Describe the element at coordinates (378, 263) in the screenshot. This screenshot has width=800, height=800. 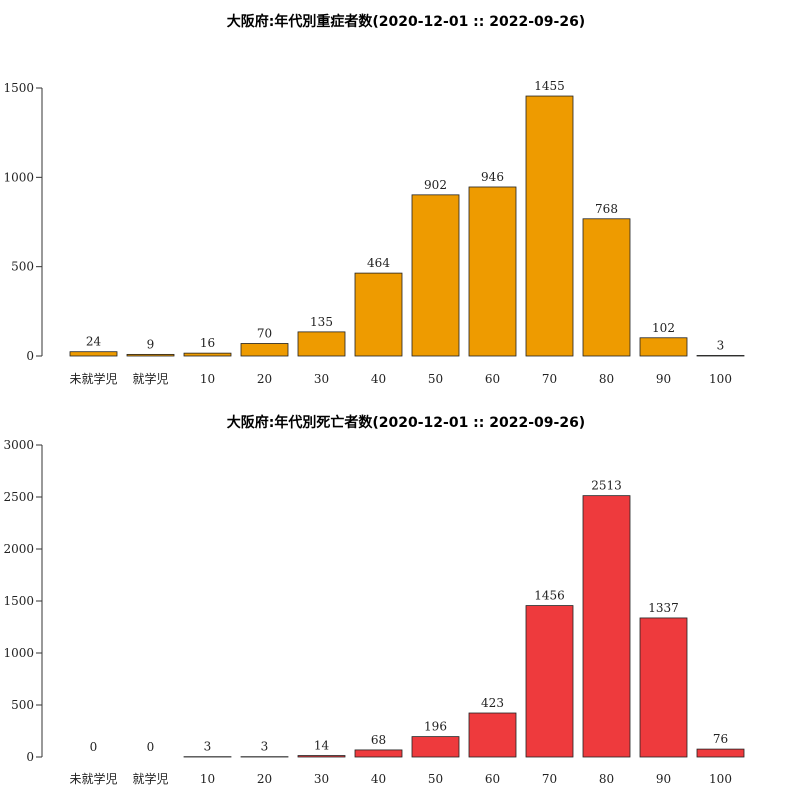
I see `bar-value-label: 464` at that location.